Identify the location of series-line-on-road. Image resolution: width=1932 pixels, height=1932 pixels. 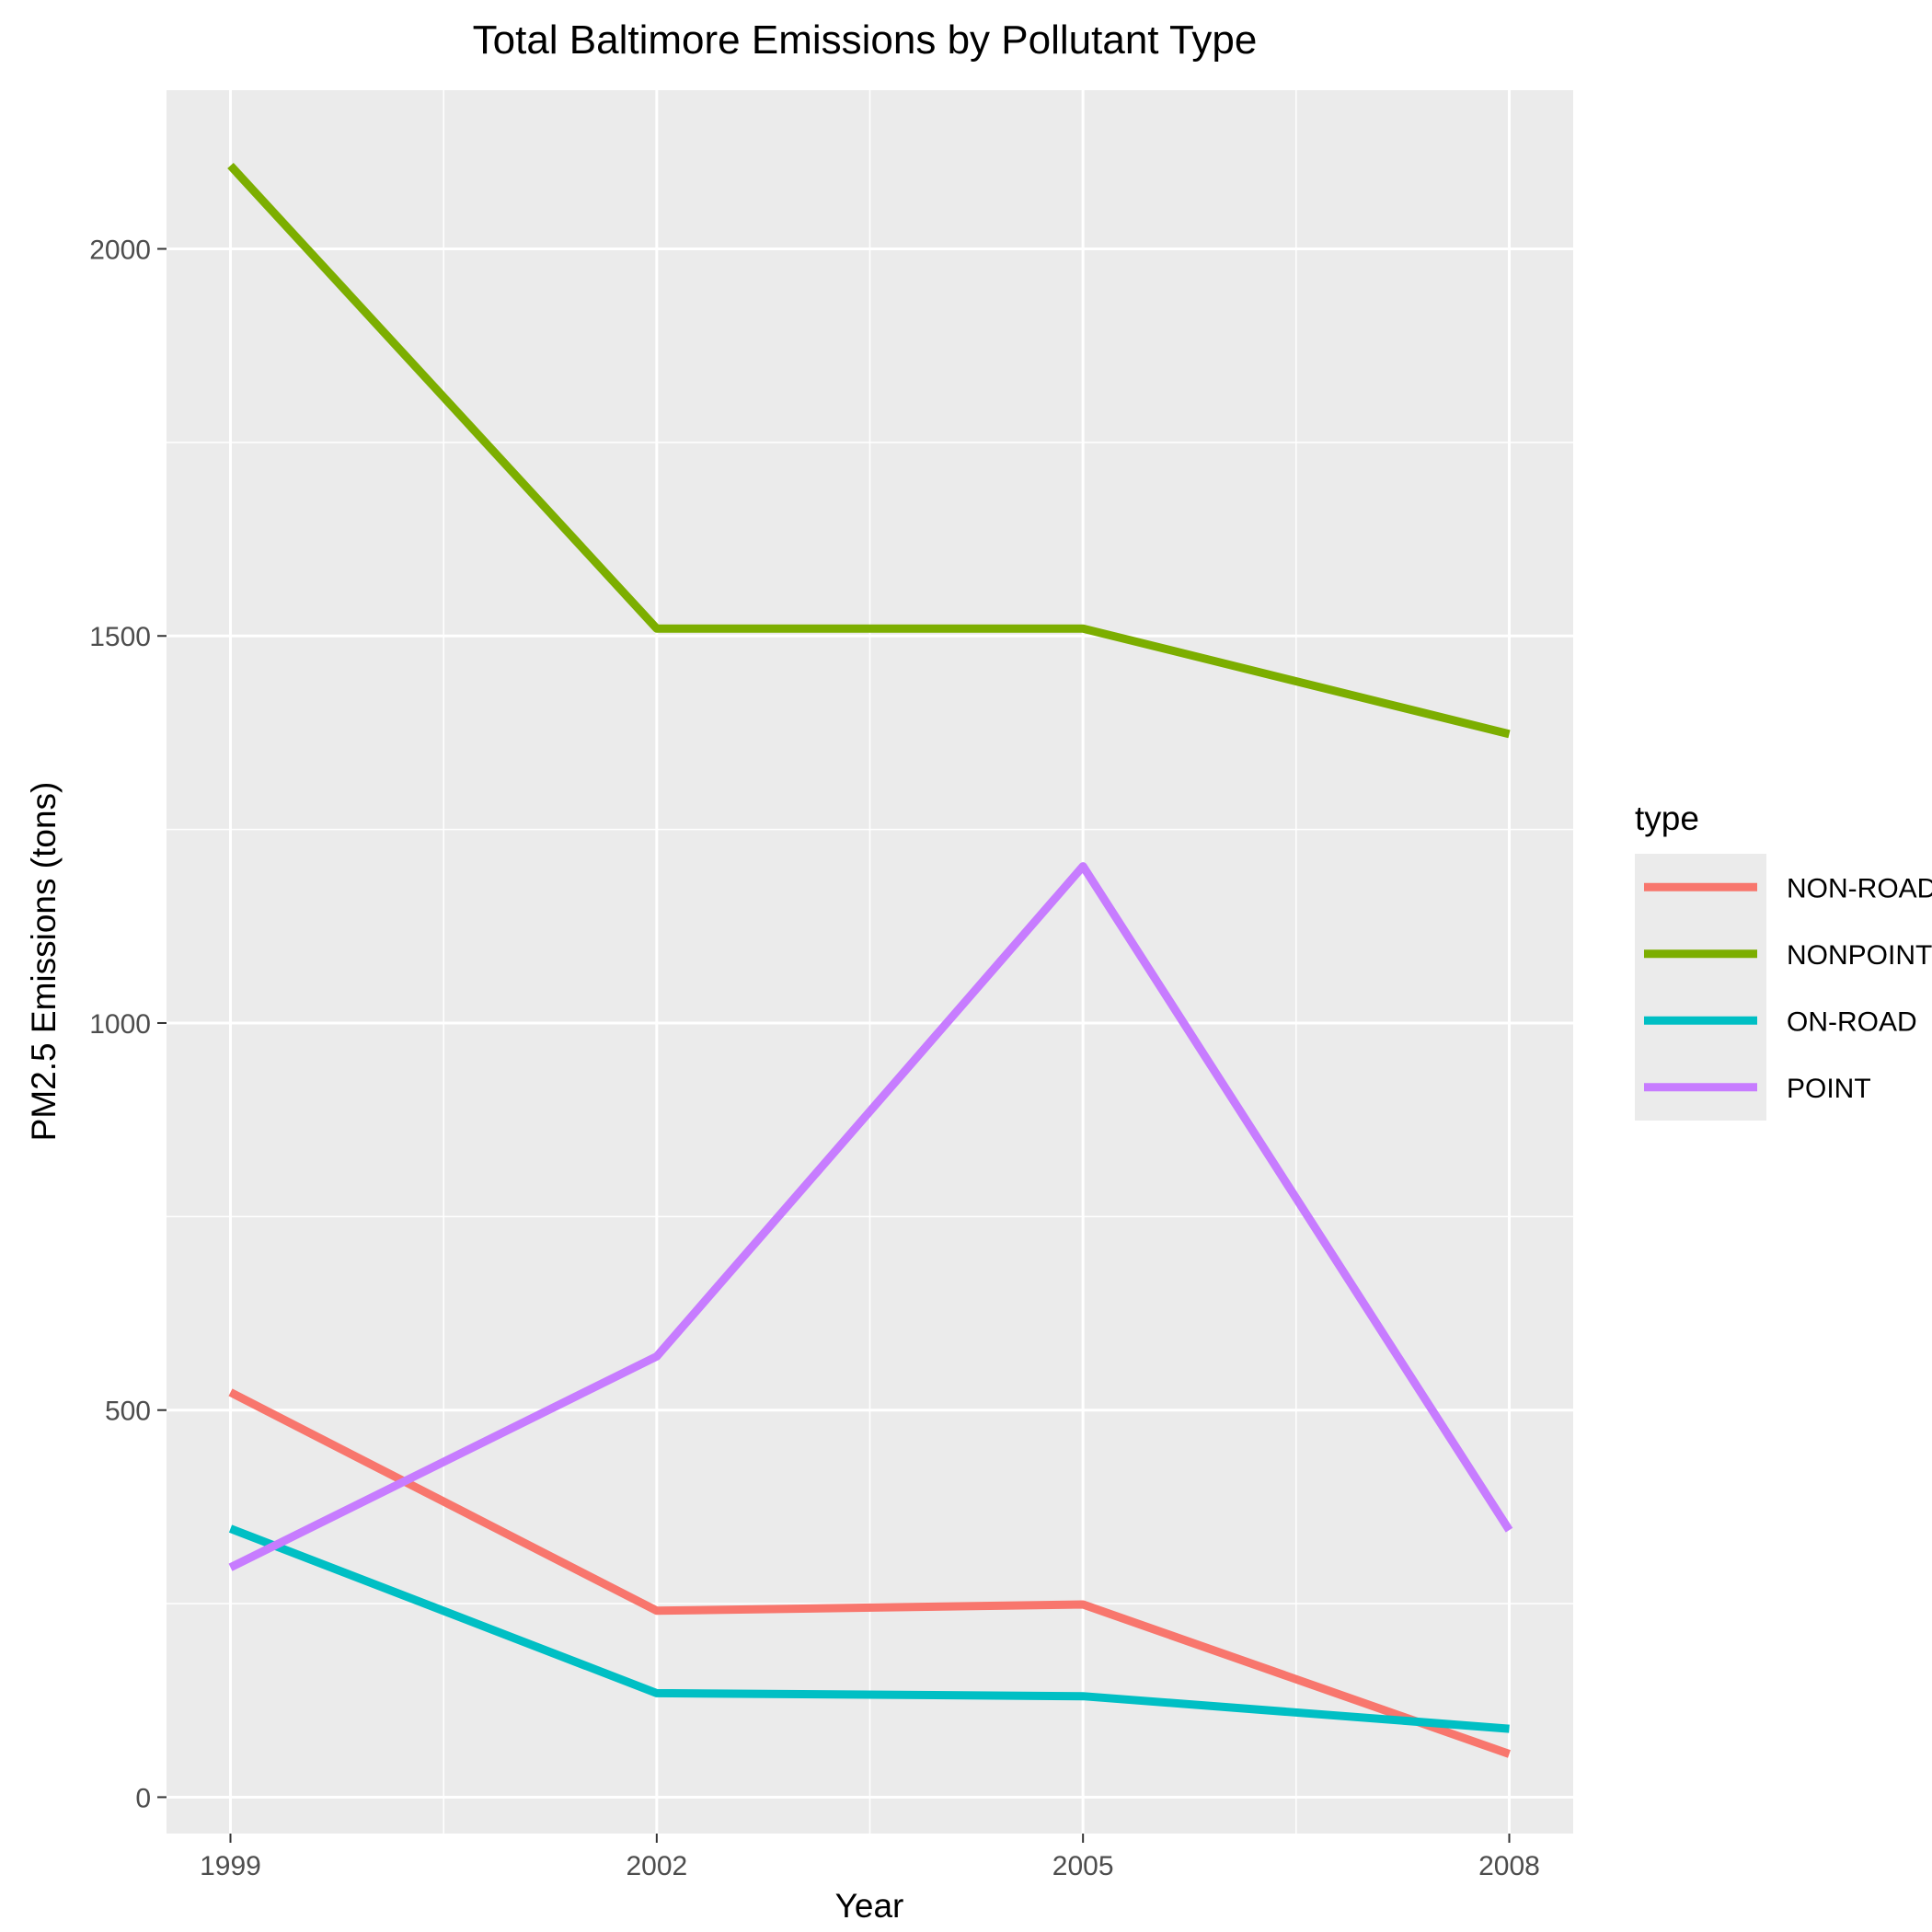
(869, 1628).